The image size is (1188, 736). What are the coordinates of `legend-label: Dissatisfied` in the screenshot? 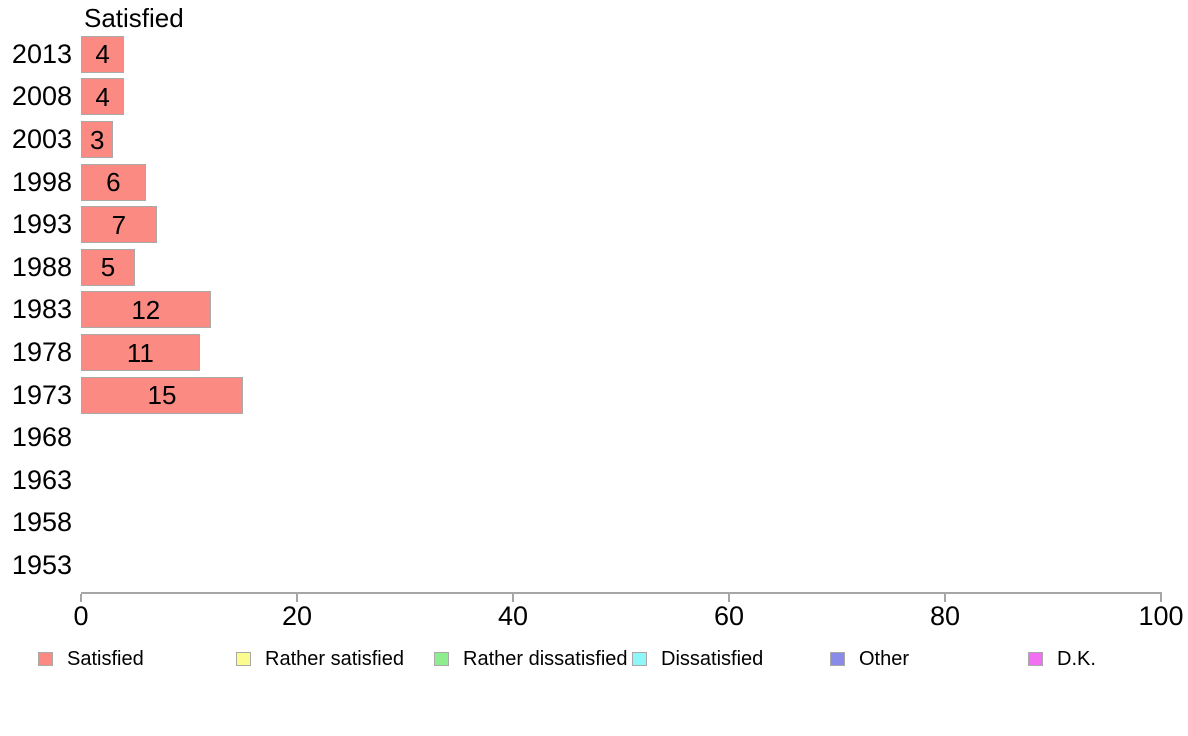 It's located at (712, 658).